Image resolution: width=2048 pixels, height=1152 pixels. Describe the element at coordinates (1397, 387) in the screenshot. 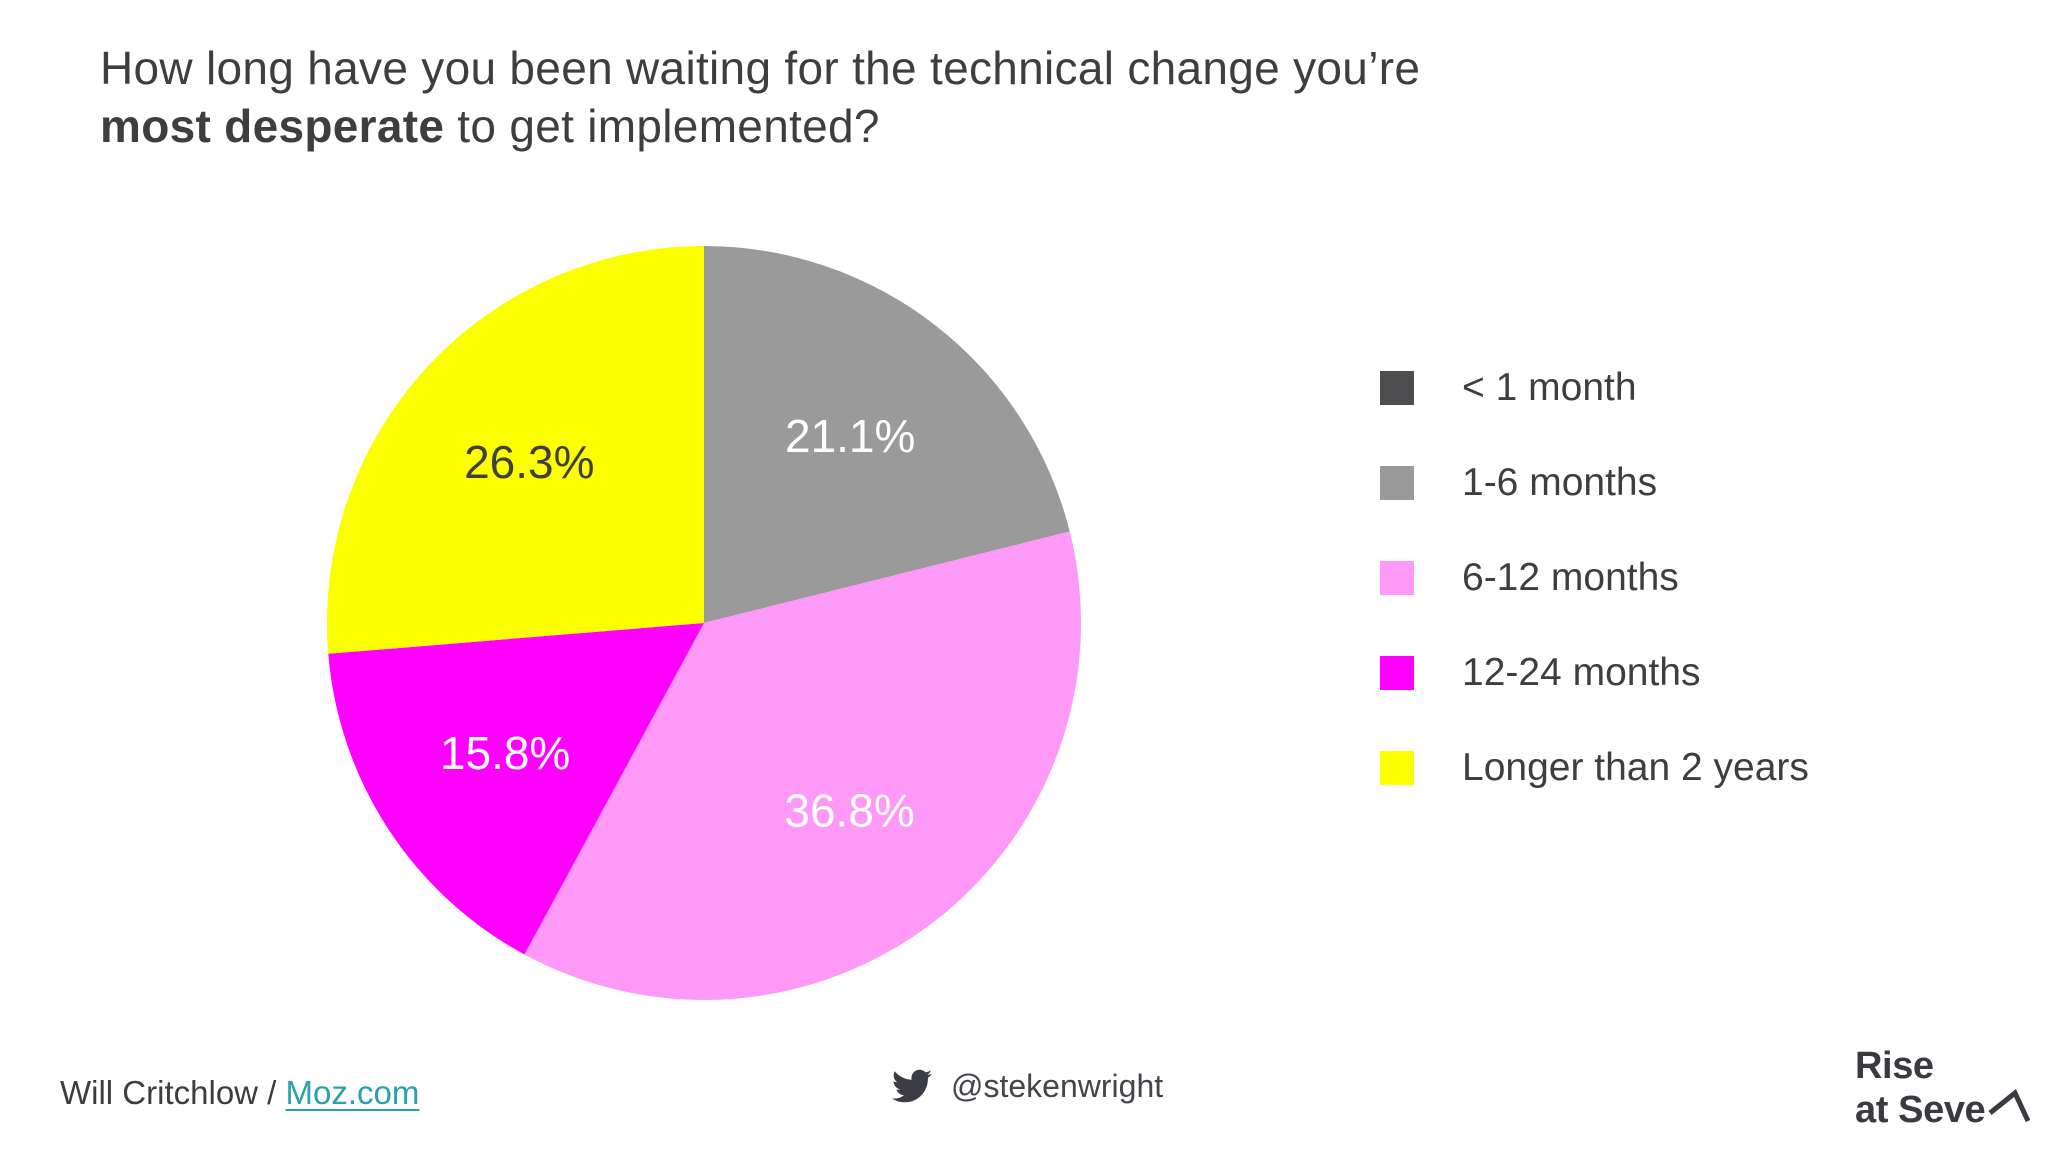

I see `legend-swatch-1-month` at that location.